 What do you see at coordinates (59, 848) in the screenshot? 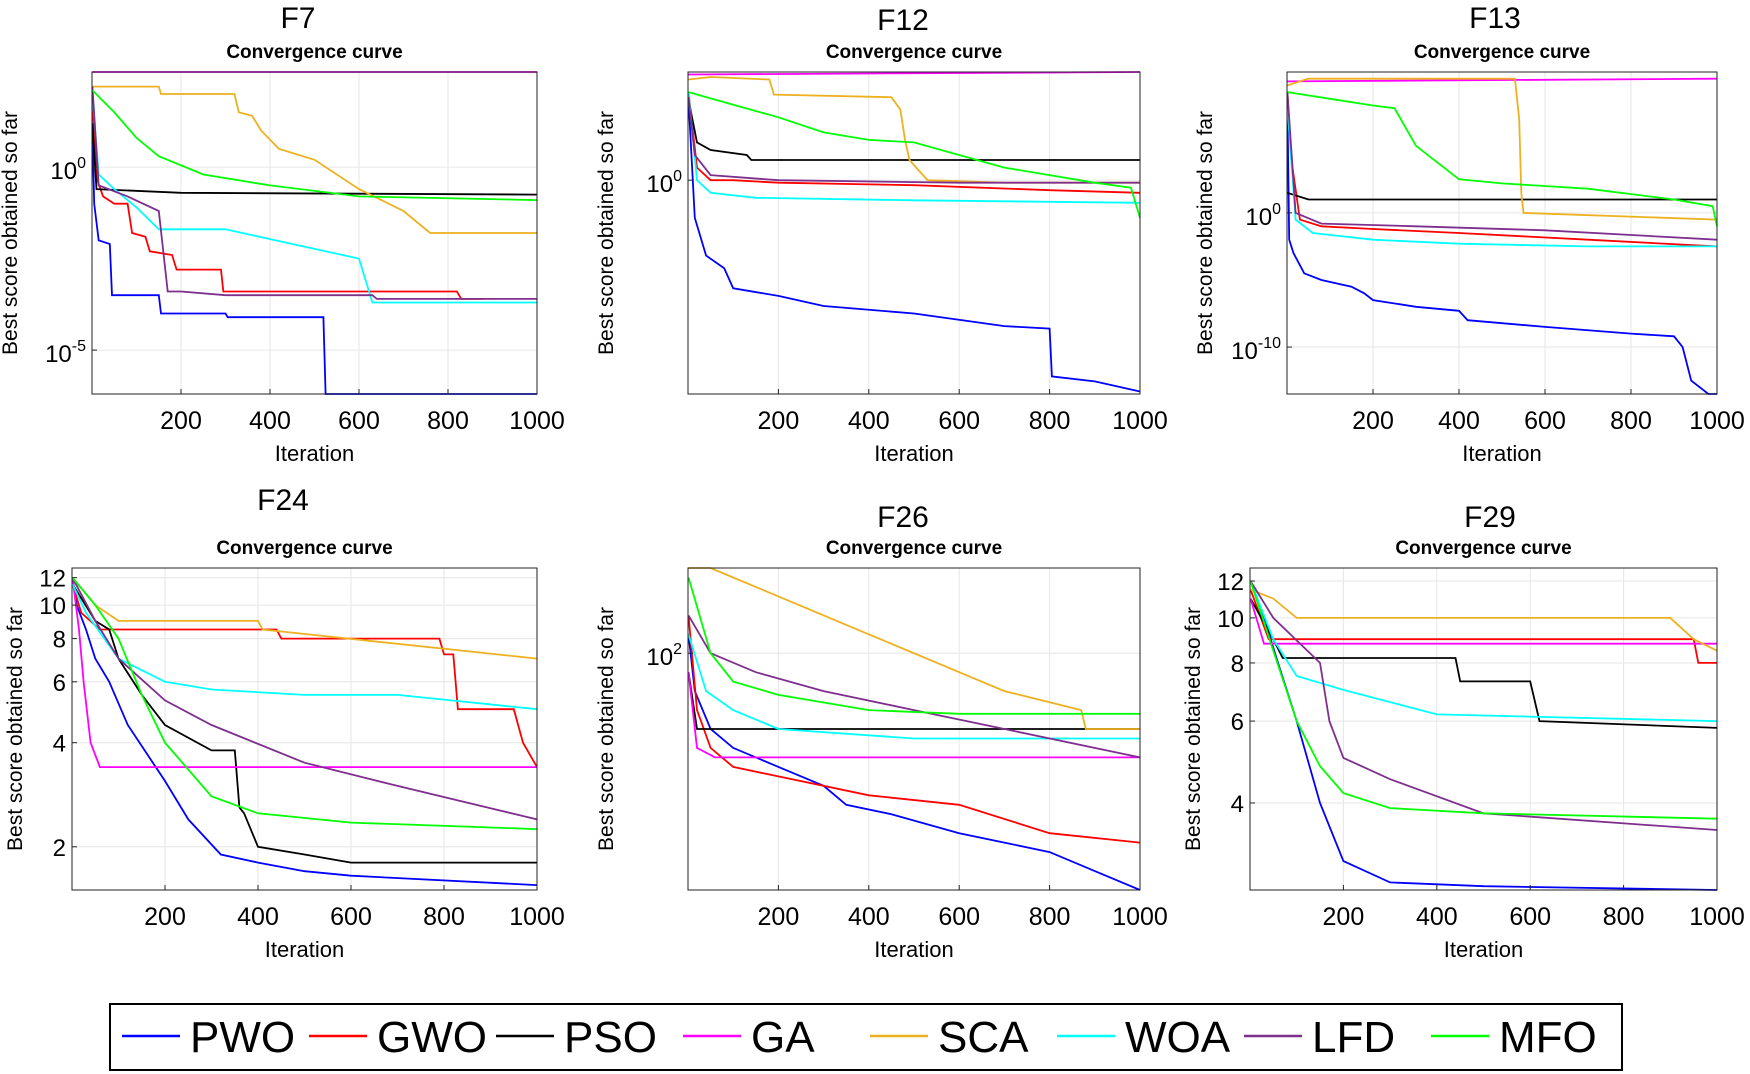
I see `y-tick-label: 2` at bounding box center [59, 848].